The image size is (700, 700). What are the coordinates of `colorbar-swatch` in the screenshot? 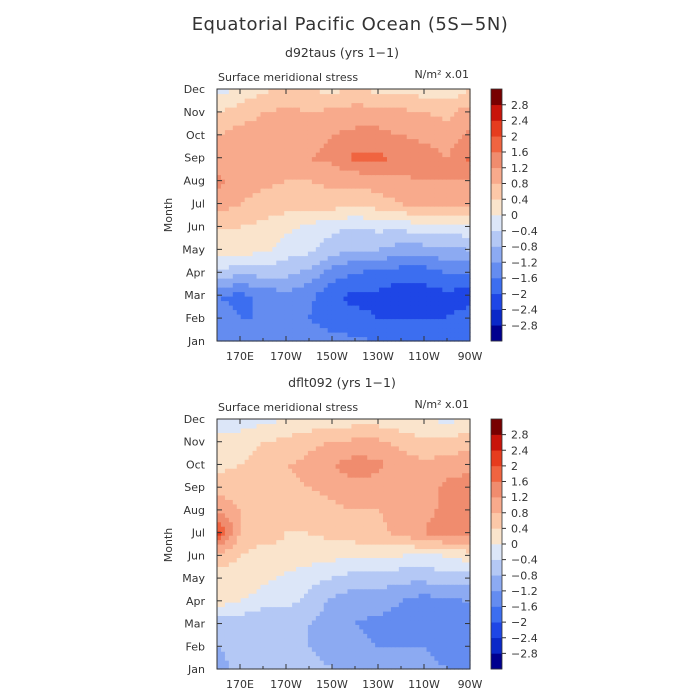 It's located at (496, 191).